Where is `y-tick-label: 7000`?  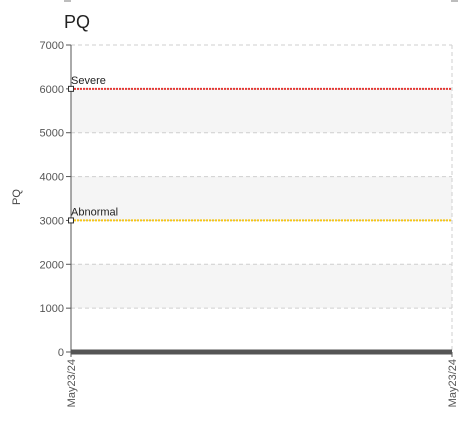 y-tick-label: 7000 is located at coordinates (52, 46).